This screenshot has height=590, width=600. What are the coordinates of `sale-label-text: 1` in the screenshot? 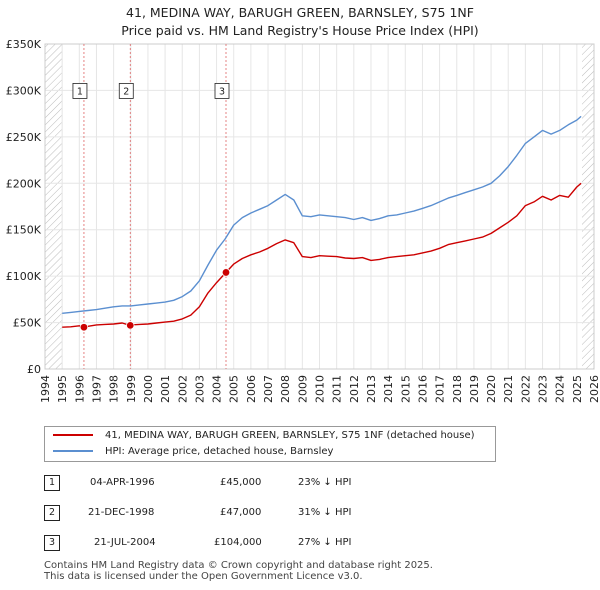 It's located at (80, 91).